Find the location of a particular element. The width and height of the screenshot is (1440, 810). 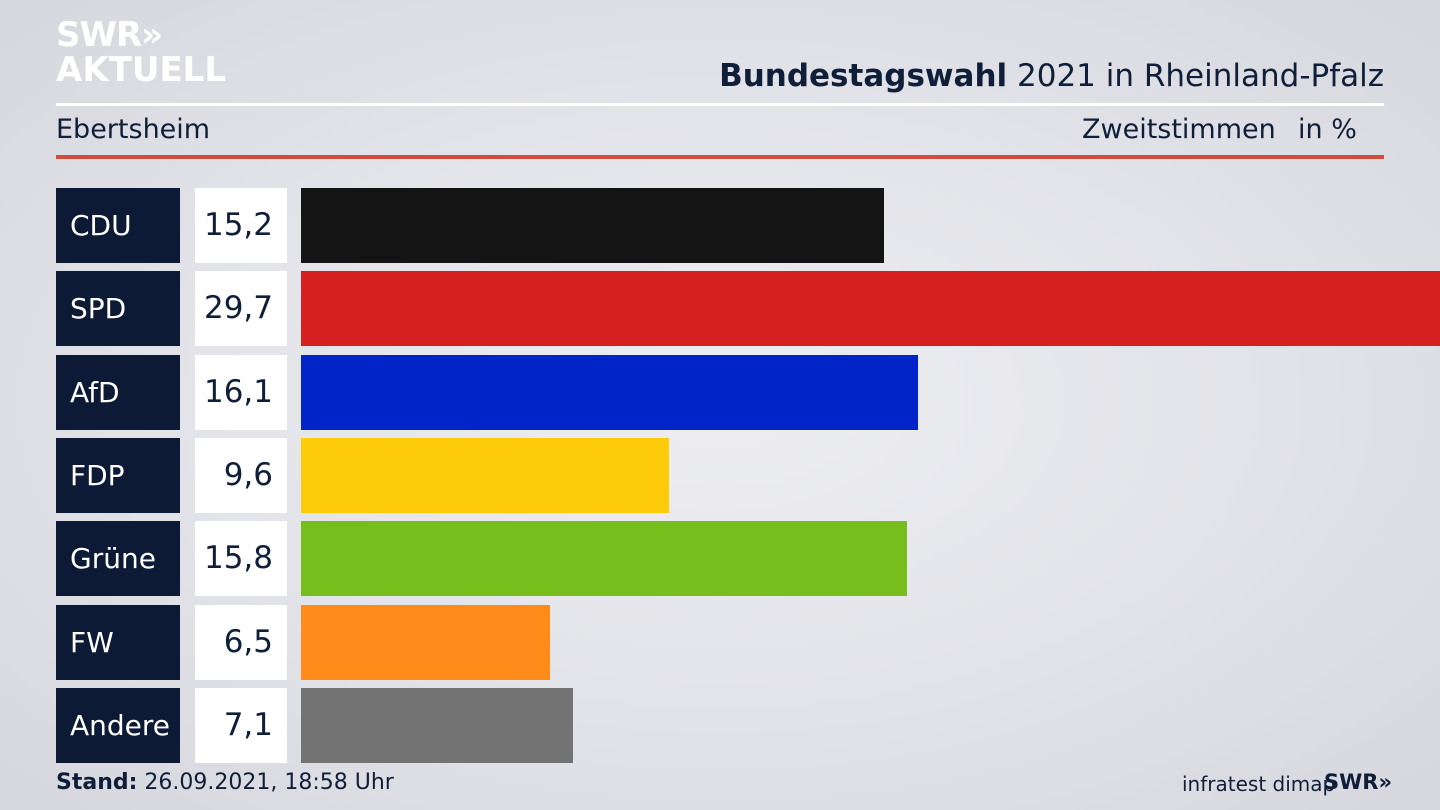

swr-aktuell-logo: SWR» AKTUELL is located at coordinates (141, 53).